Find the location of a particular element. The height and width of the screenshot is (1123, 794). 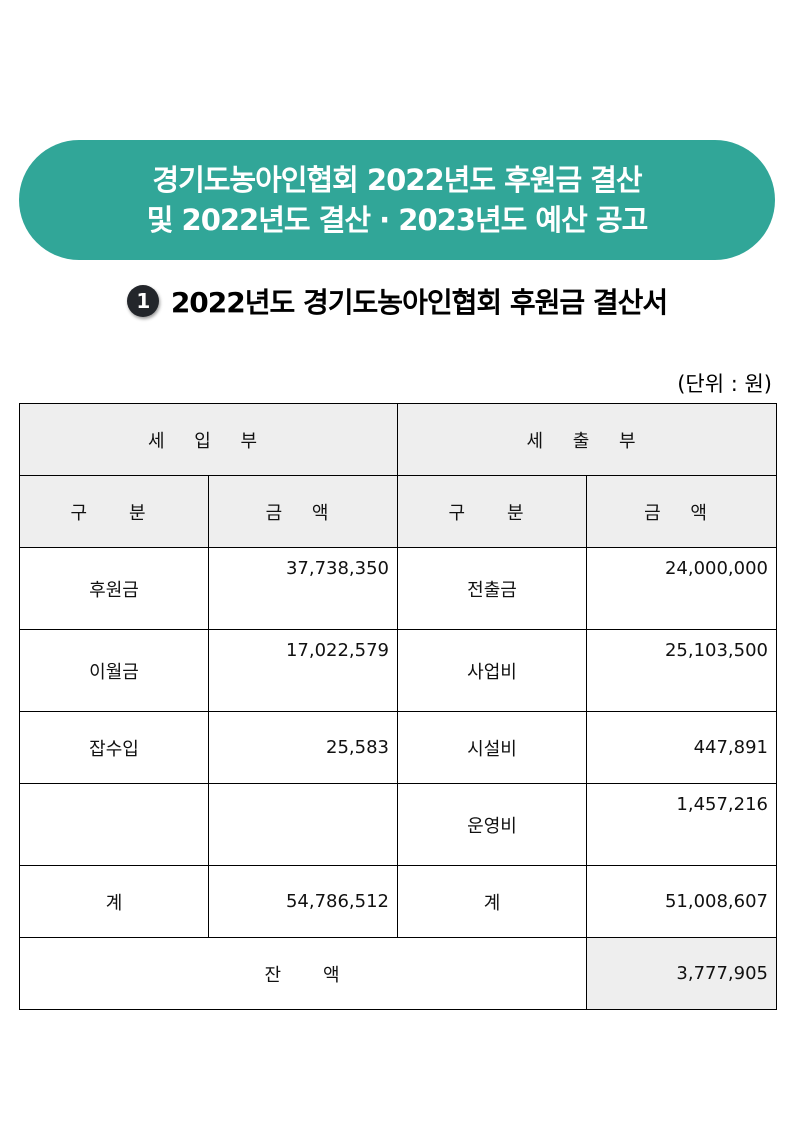

income-label: 이월금 is located at coordinates (114, 670).